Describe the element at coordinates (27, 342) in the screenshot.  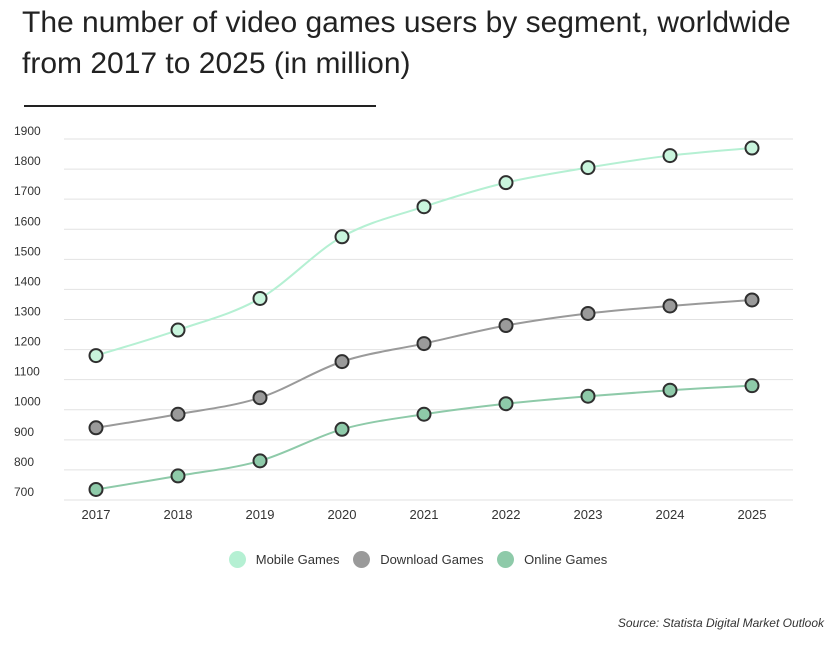
I see `y-tick-label: 1200` at that location.